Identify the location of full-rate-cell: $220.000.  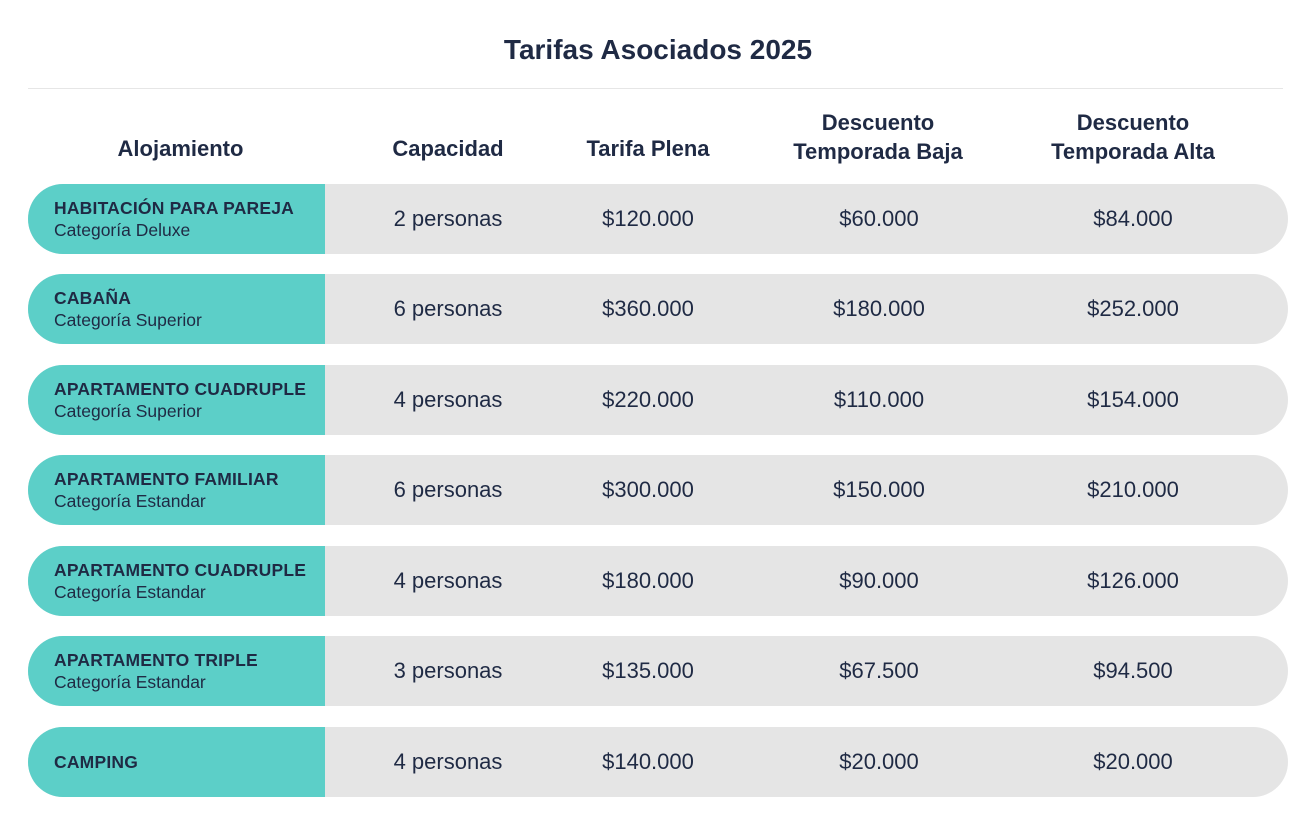
(648, 399).